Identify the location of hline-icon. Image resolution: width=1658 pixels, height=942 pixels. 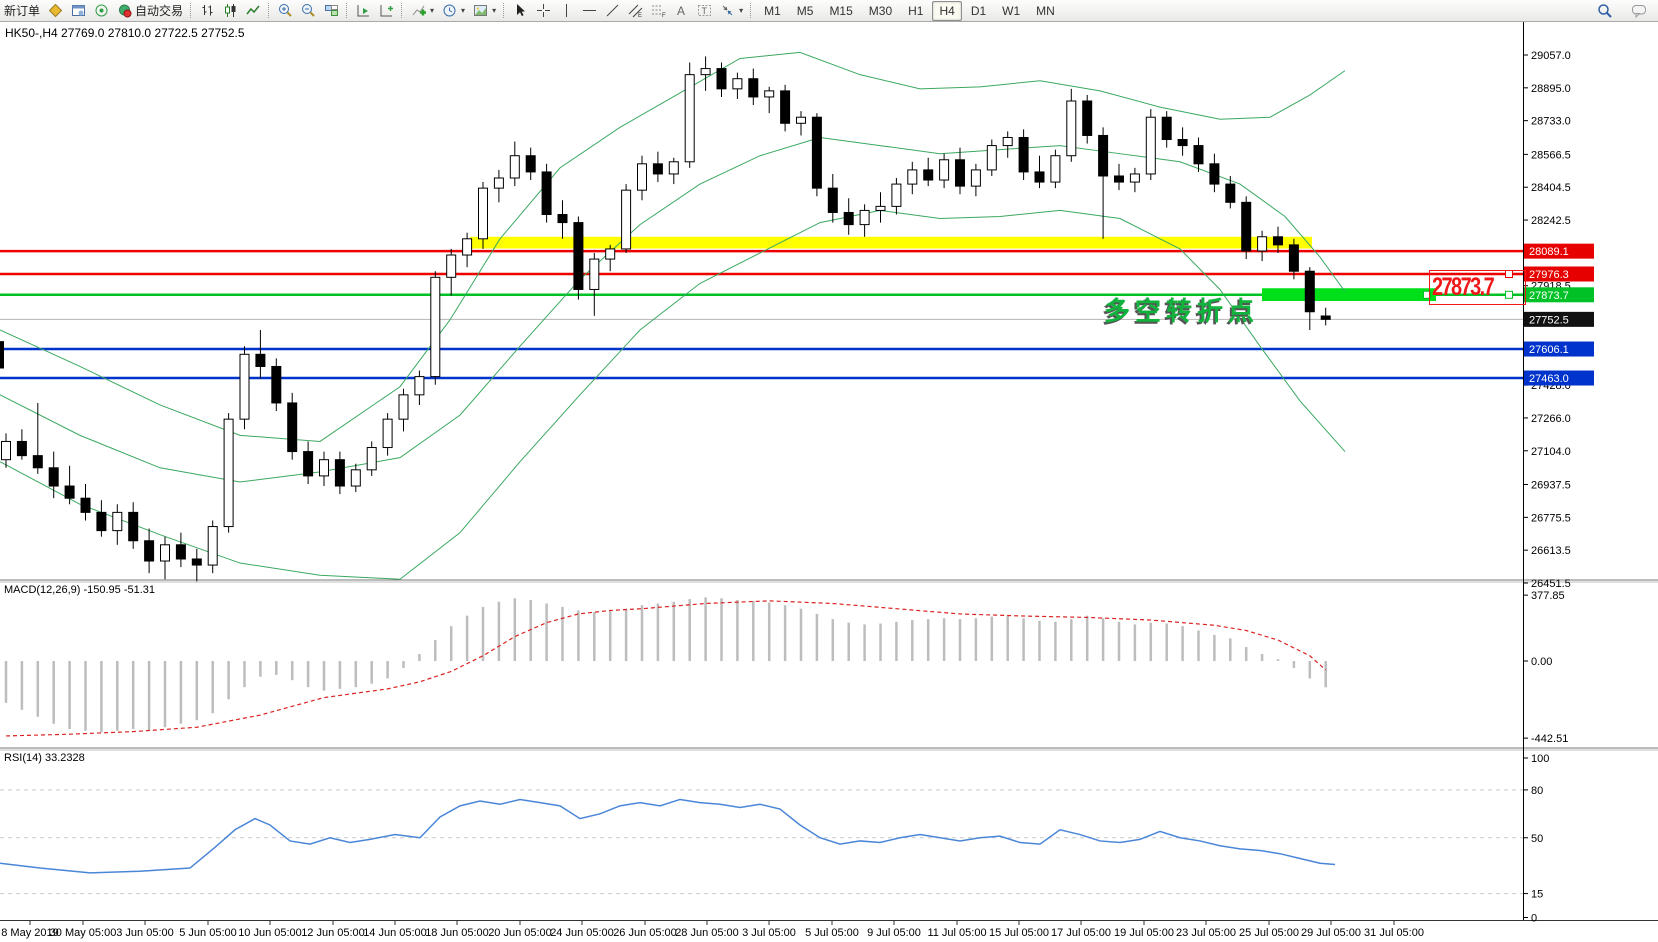
(589, 10).